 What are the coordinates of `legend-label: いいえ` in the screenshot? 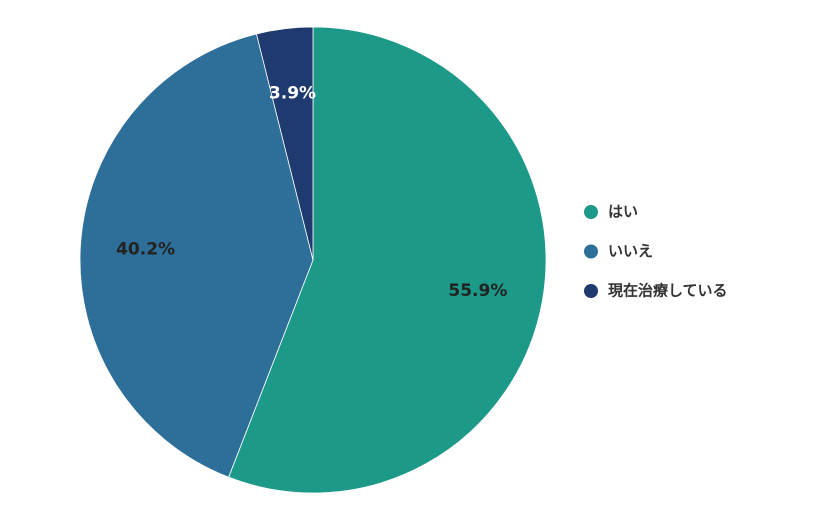 It's located at (630, 251).